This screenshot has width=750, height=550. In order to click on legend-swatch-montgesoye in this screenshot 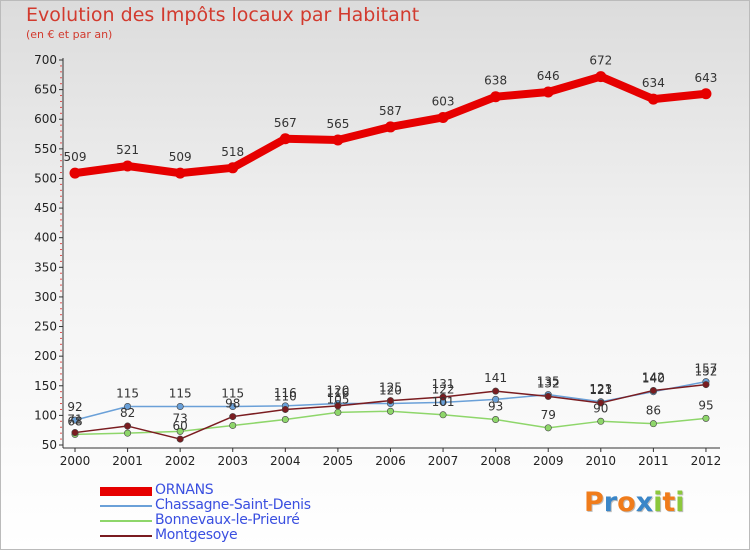, I will do `click(126, 536)`.